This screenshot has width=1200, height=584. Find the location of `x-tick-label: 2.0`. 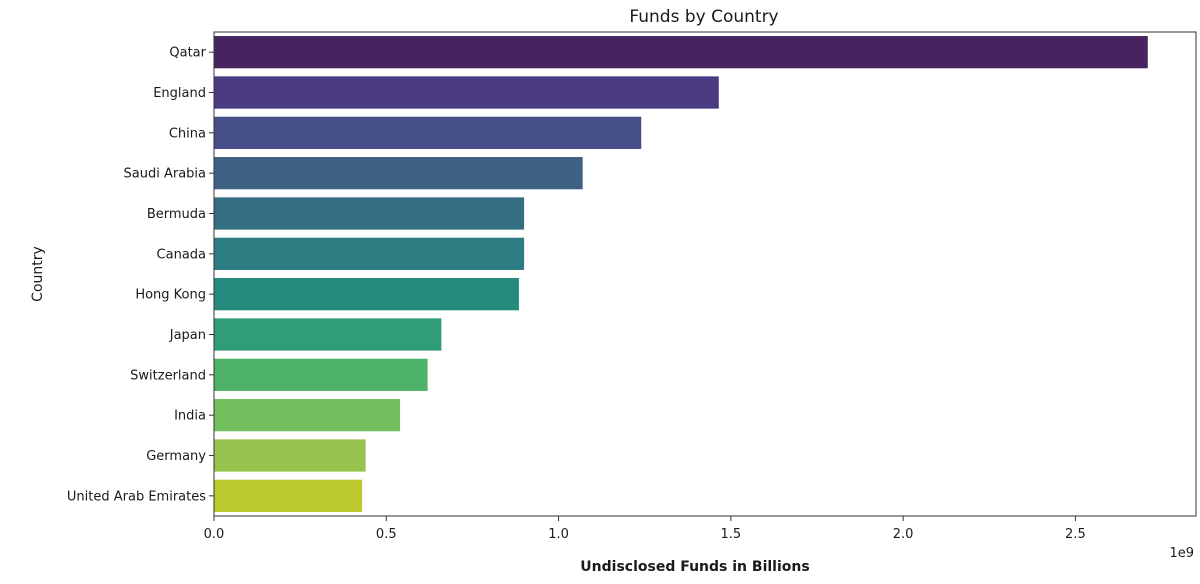

x-tick-label: 2.0 is located at coordinates (903, 534).